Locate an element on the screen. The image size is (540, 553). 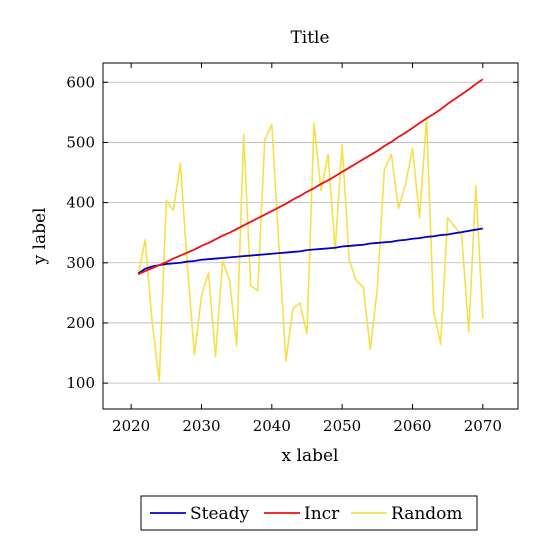
y-tick-label: 400 is located at coordinates (80, 203).